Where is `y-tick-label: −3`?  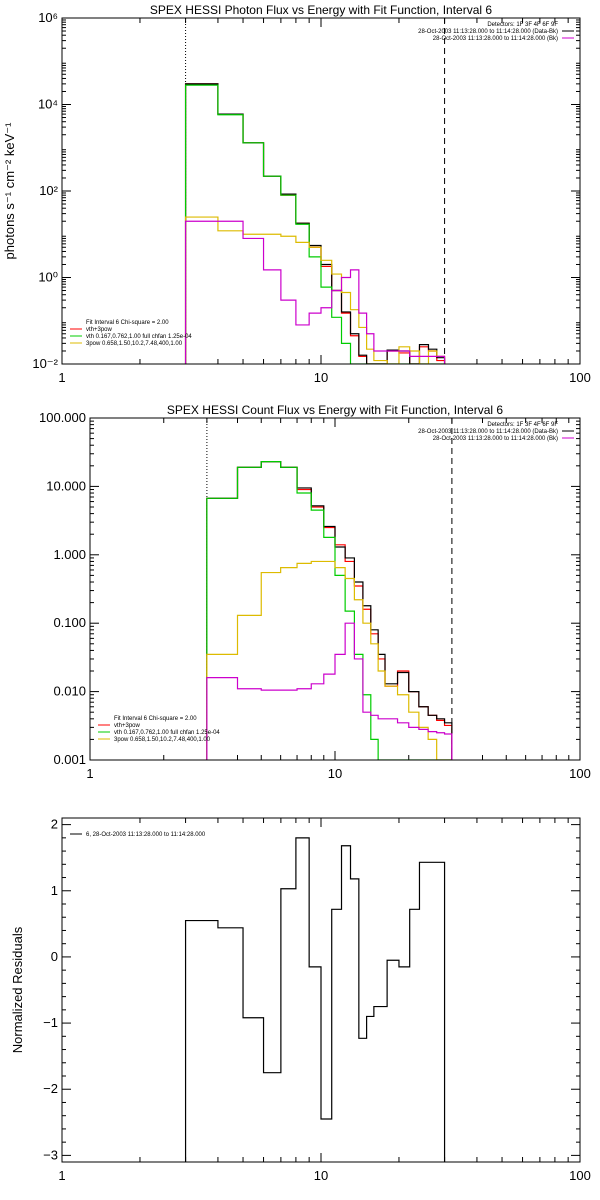
y-tick-label: −3 is located at coordinates (50, 1154).